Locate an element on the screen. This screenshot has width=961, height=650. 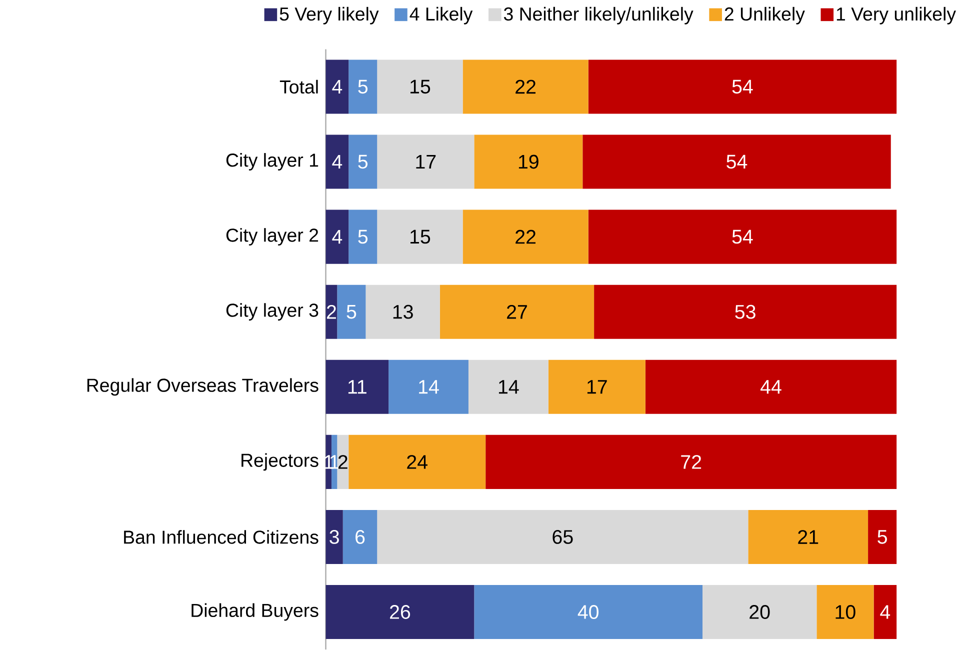
data-label: 21 is located at coordinates (808, 537).